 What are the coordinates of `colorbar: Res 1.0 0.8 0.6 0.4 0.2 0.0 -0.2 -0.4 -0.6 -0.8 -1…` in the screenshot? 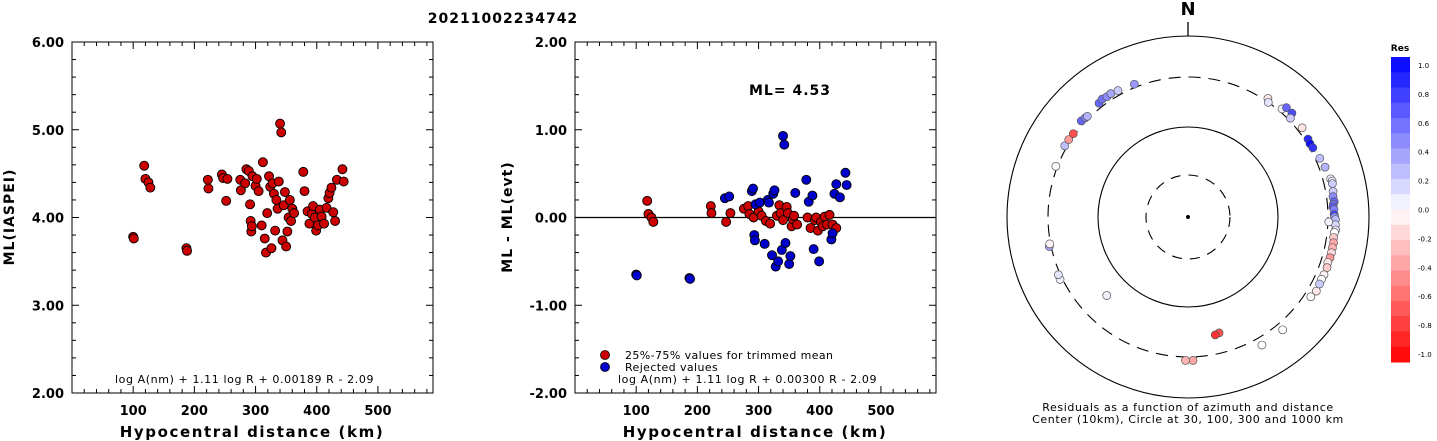 It's located at (1411, 203).